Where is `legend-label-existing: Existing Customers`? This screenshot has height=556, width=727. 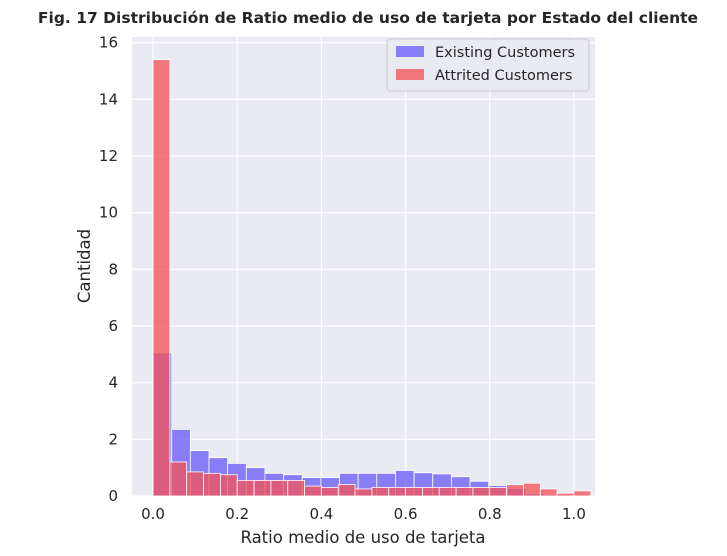
legend-label-existing: Existing Customers is located at coordinates (505, 53).